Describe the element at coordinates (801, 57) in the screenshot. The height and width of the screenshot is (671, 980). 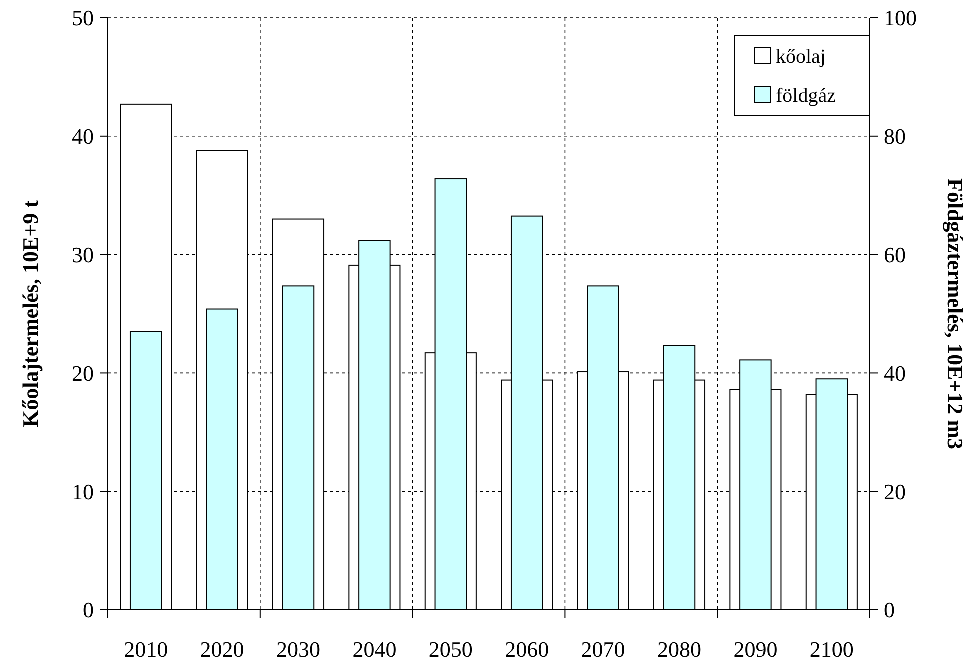
I see `legend-label: kőolaj` at that location.